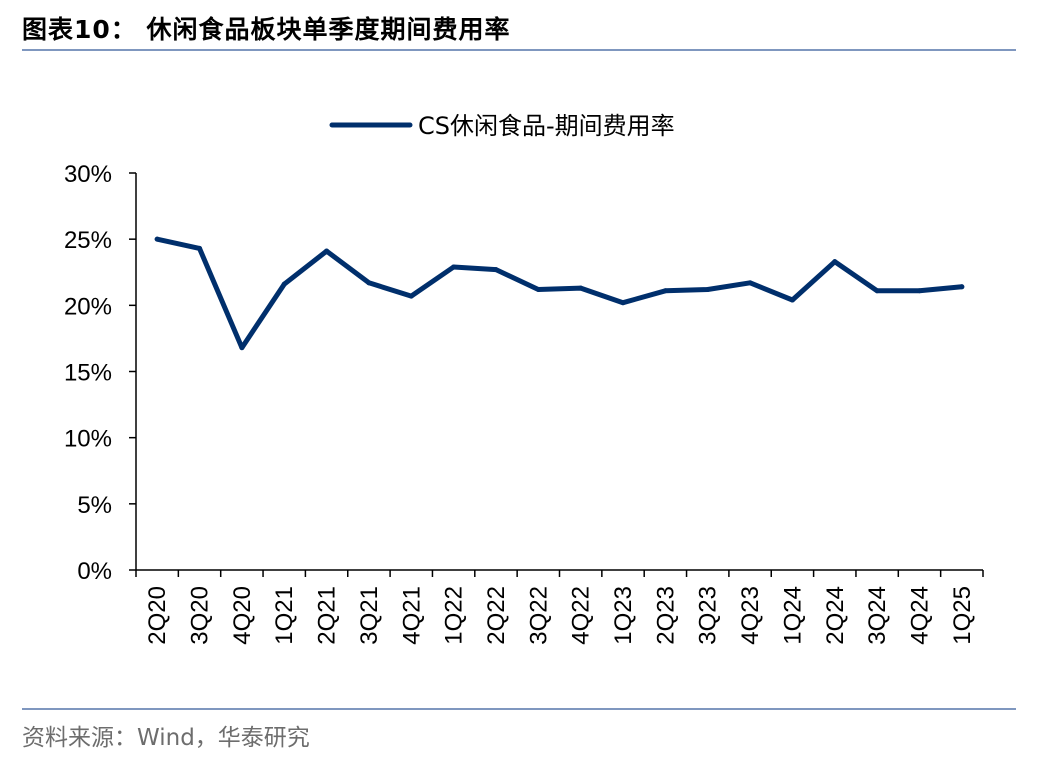 Image resolution: width=1048 pixels, height=760 pixels. I want to click on plot-area, so click(559, 293).